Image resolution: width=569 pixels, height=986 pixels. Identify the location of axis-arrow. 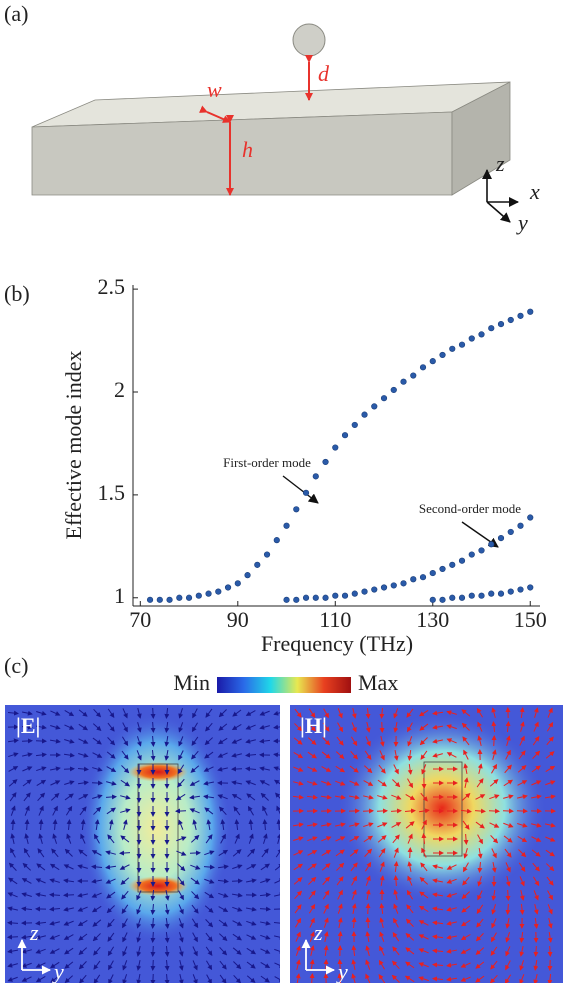
(498, 212).